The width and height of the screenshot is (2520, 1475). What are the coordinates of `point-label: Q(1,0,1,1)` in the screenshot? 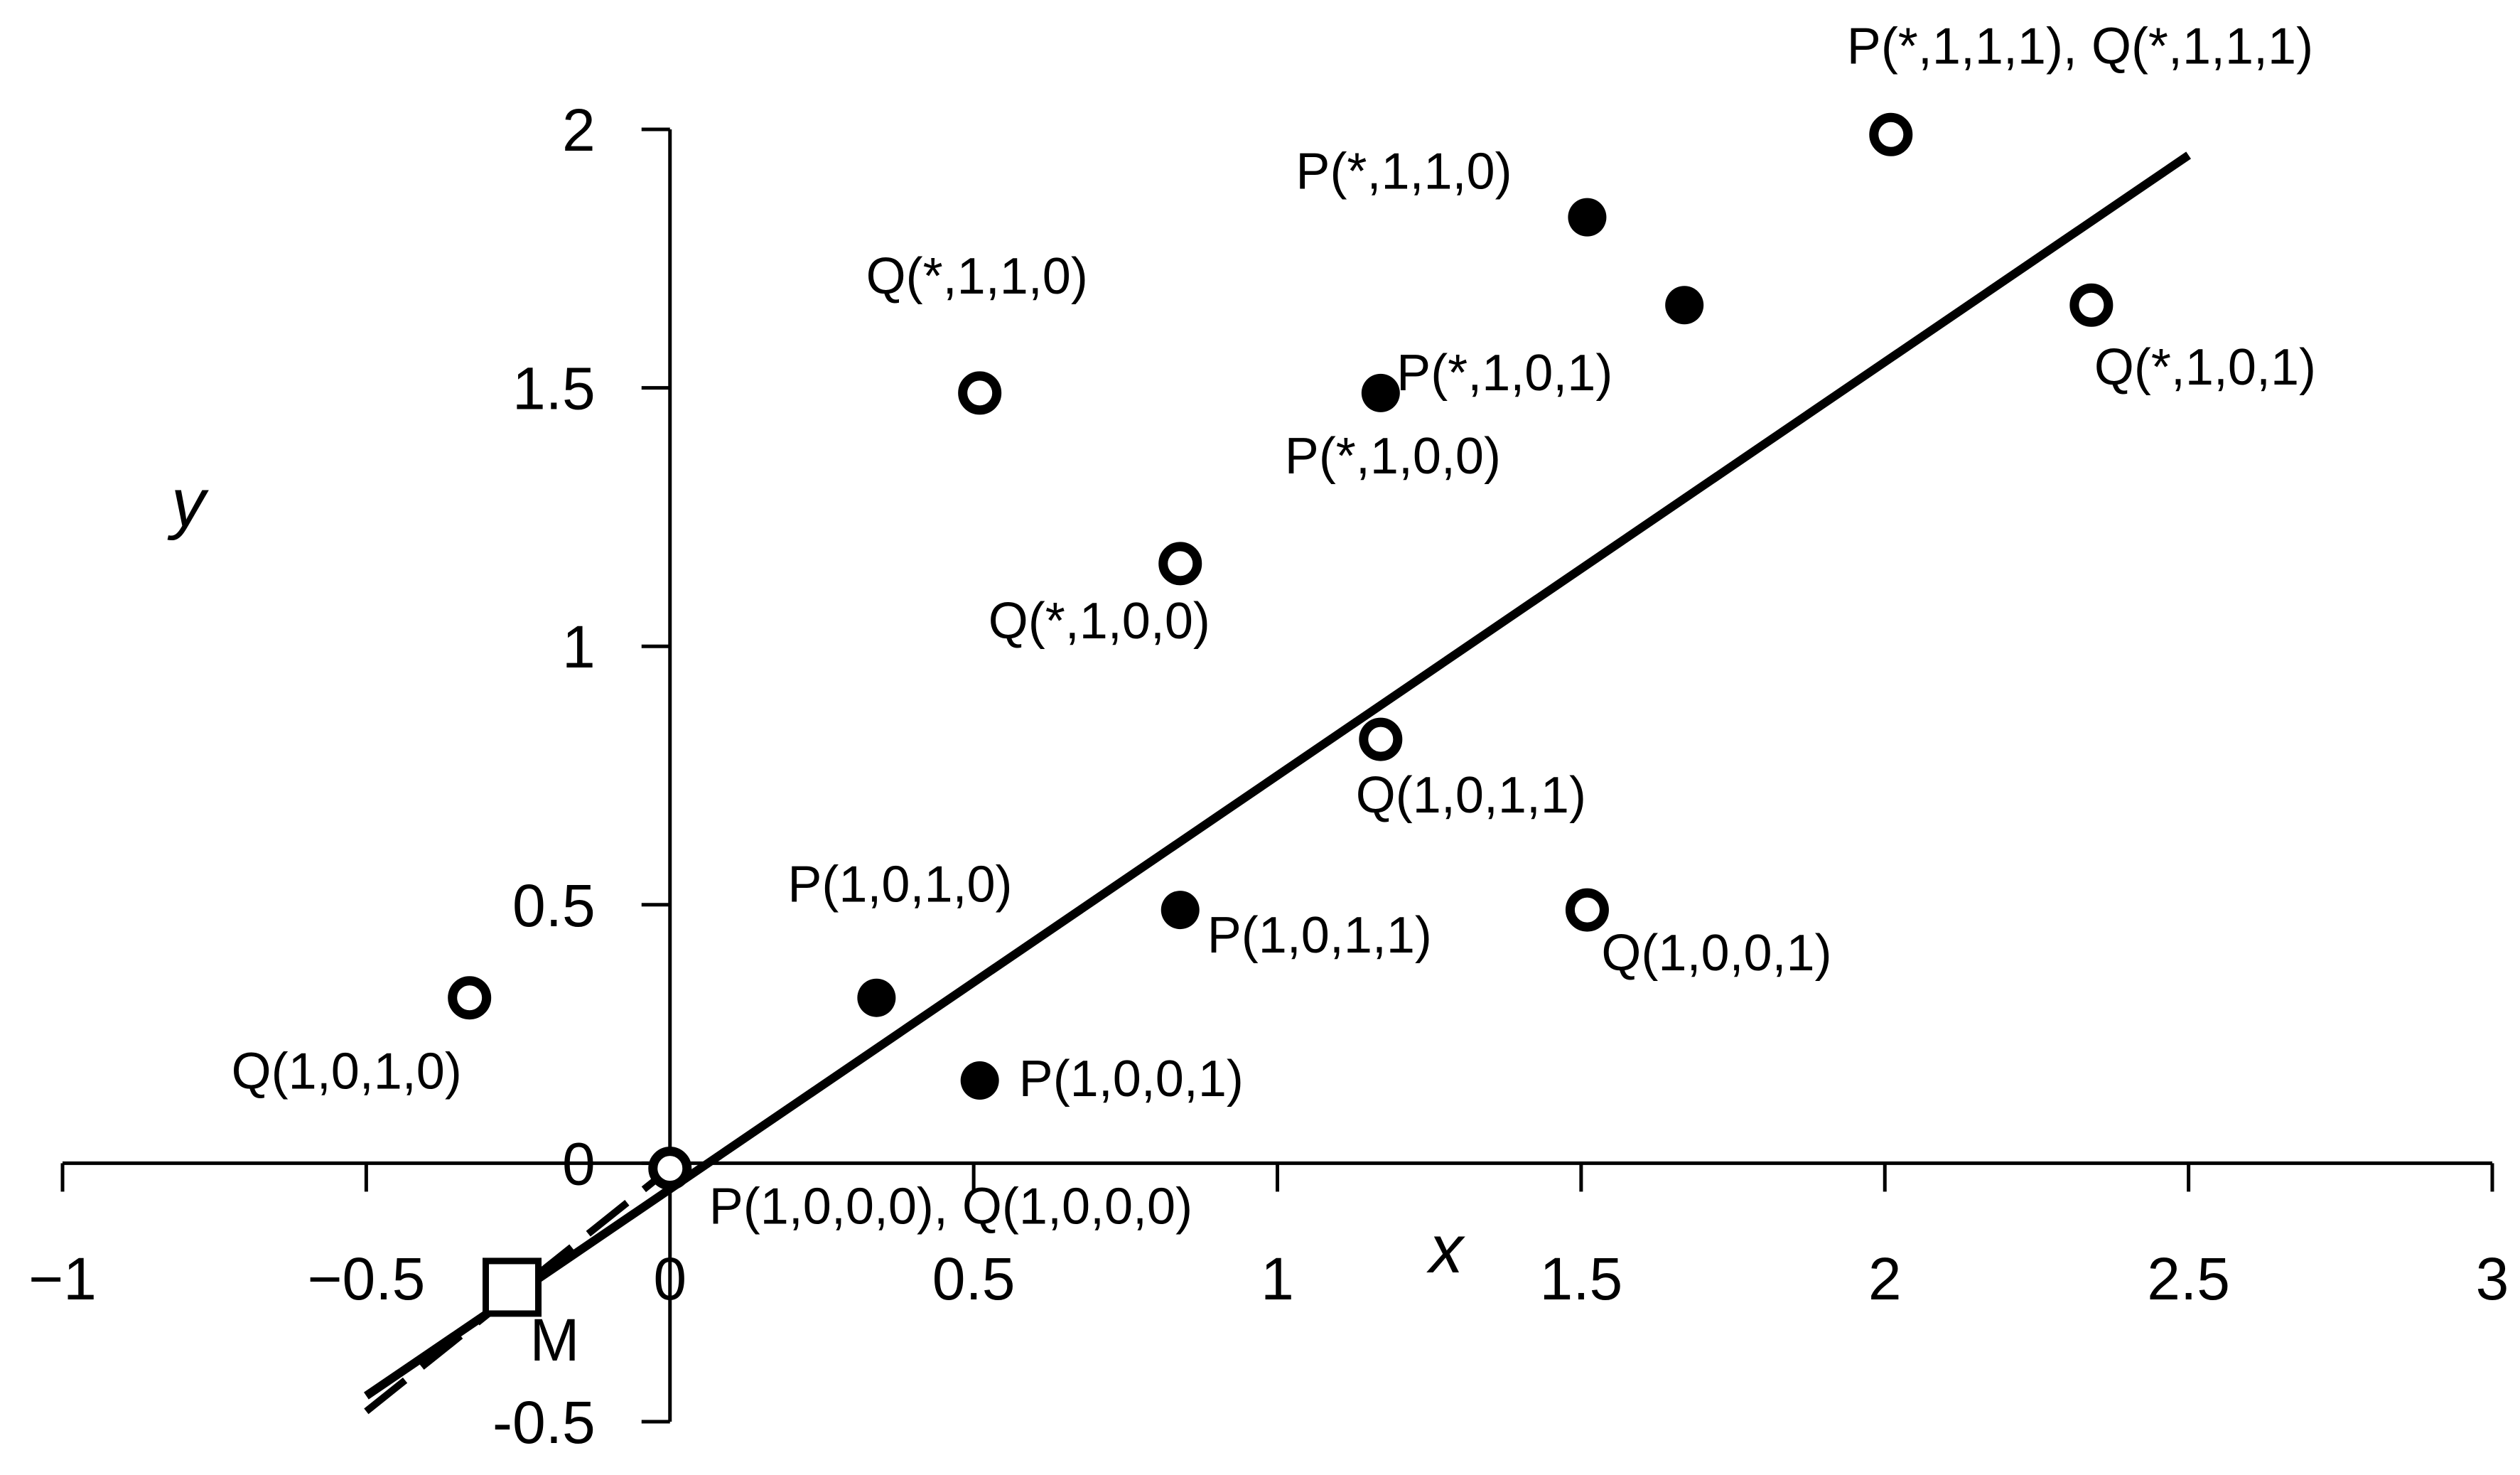 It's located at (1471, 795).